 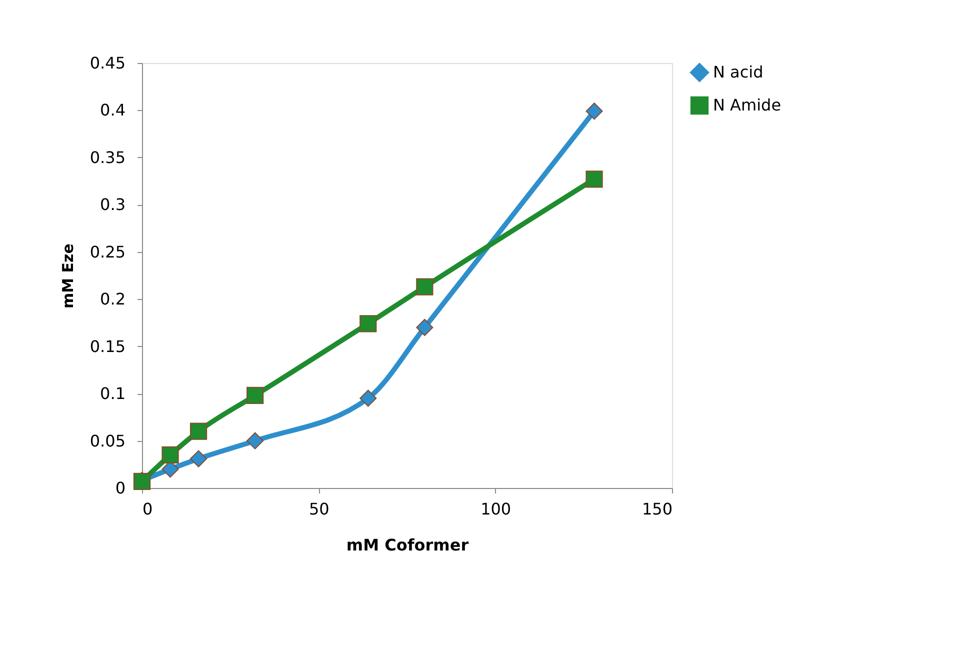 I want to click on y-tick-label: 0.35, so click(x=108, y=157).